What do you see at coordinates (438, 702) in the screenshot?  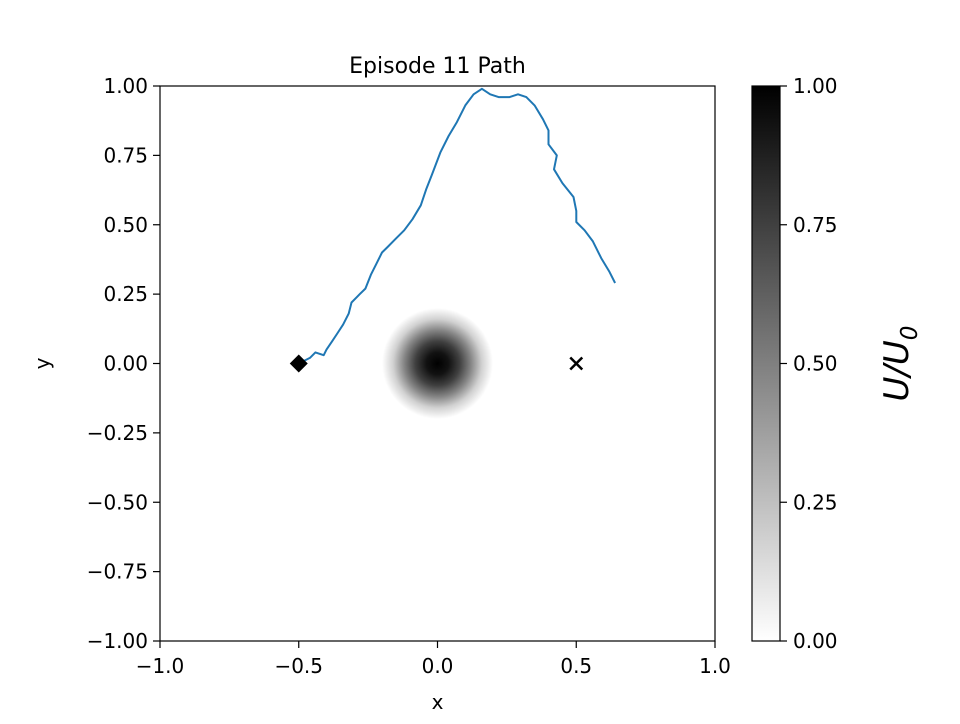 I see `x-axis-label: x` at bounding box center [438, 702].